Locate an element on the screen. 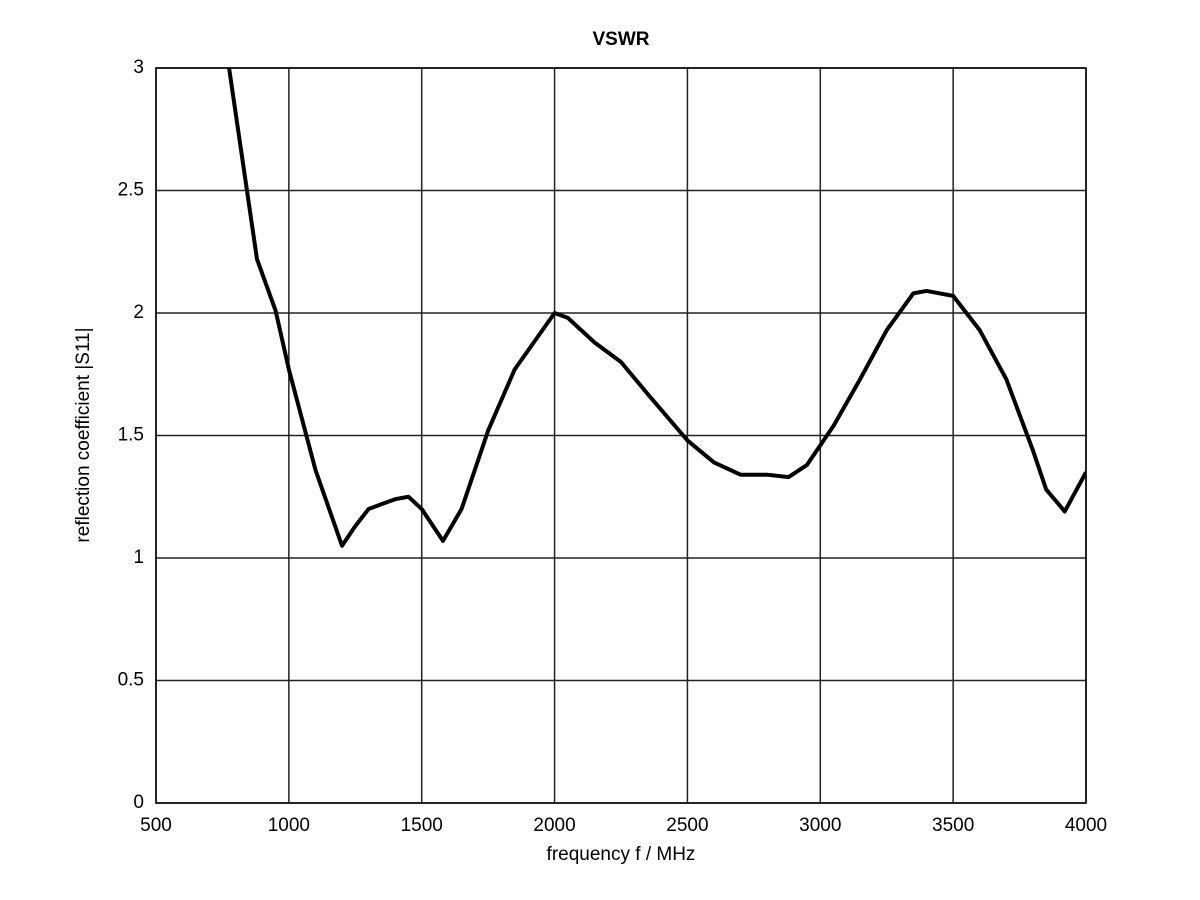 This screenshot has height=900, width=1200. y-tick-label: 2 is located at coordinates (138, 312).